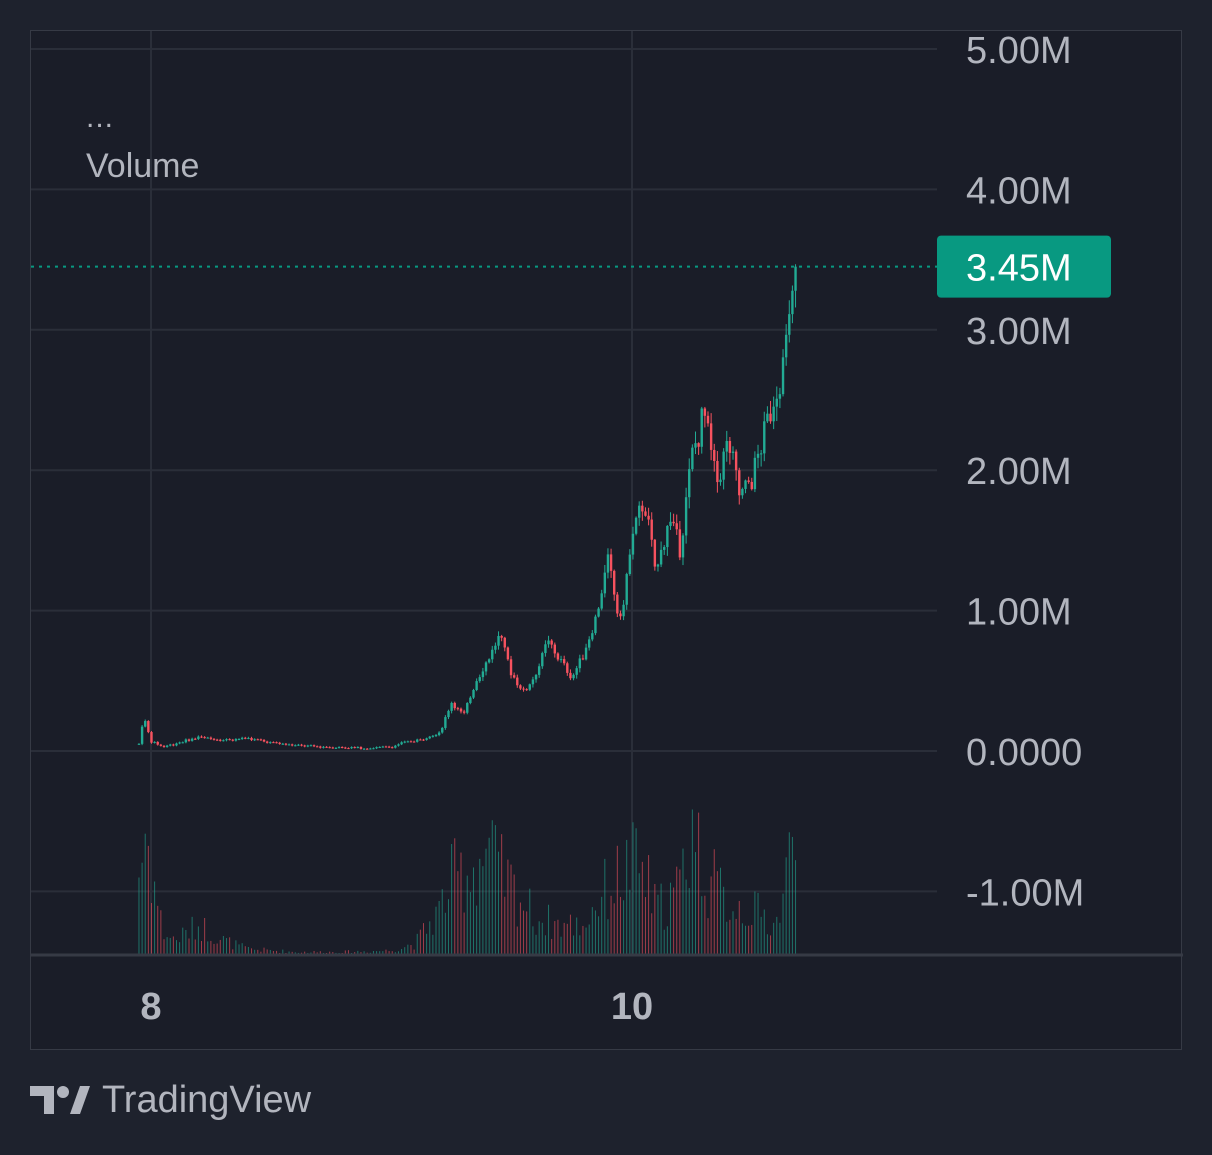  What do you see at coordinates (1019, 613) in the screenshot?
I see `y-tick-label: 1.00M` at bounding box center [1019, 613].